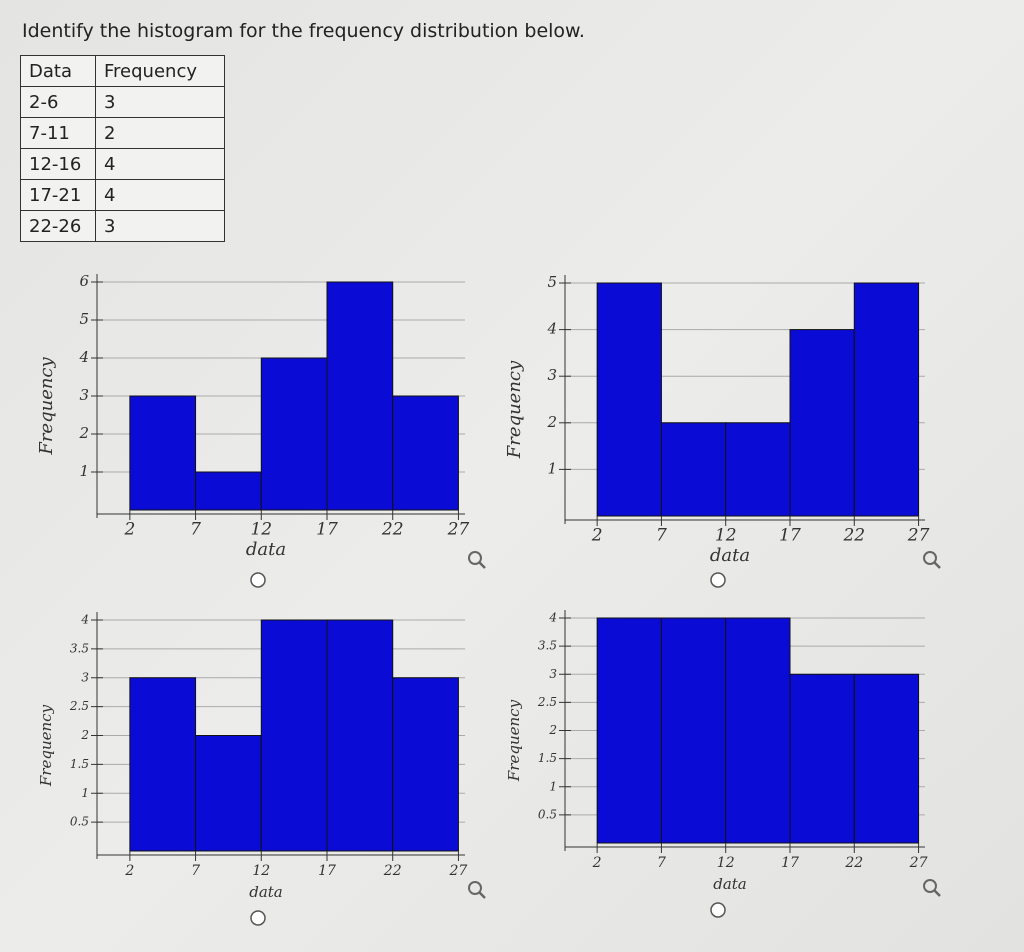  Describe the element at coordinates (160, 71) in the screenshot. I see `header-cell: Frequency` at that location.